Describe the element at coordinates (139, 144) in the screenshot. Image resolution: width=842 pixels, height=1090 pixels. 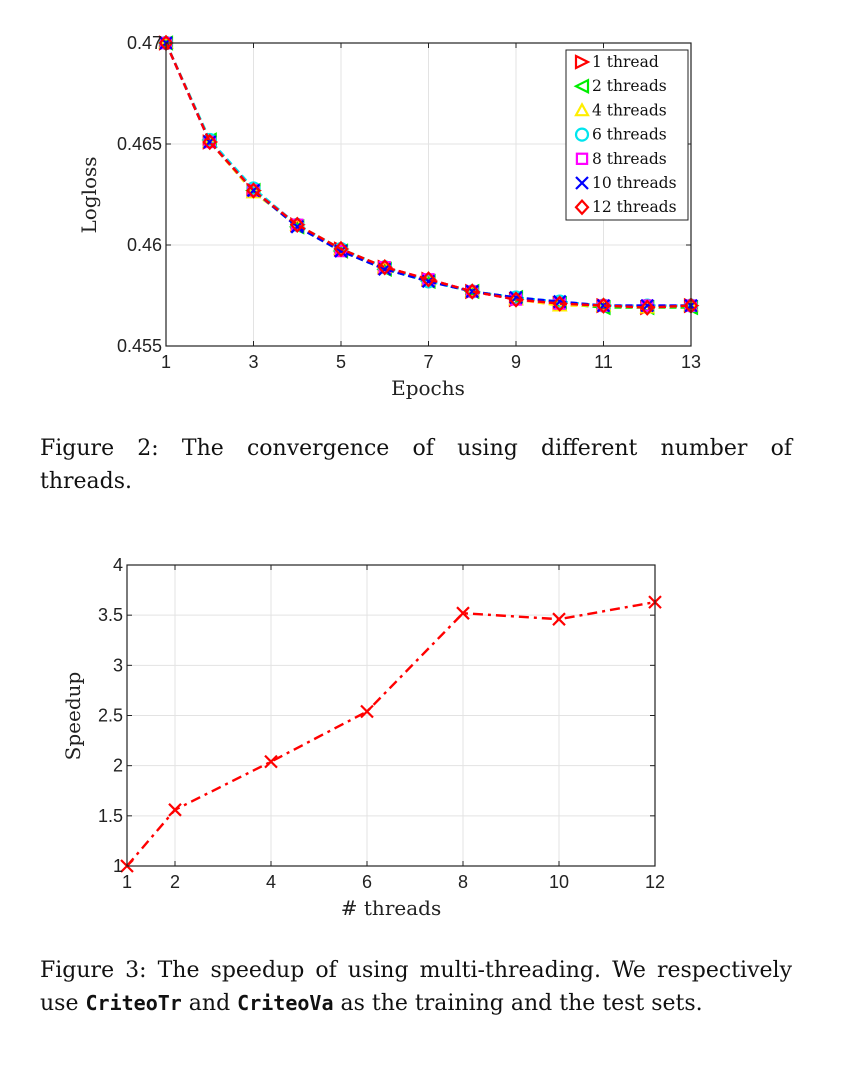
I see `y-tick-label: 0.465` at that location.